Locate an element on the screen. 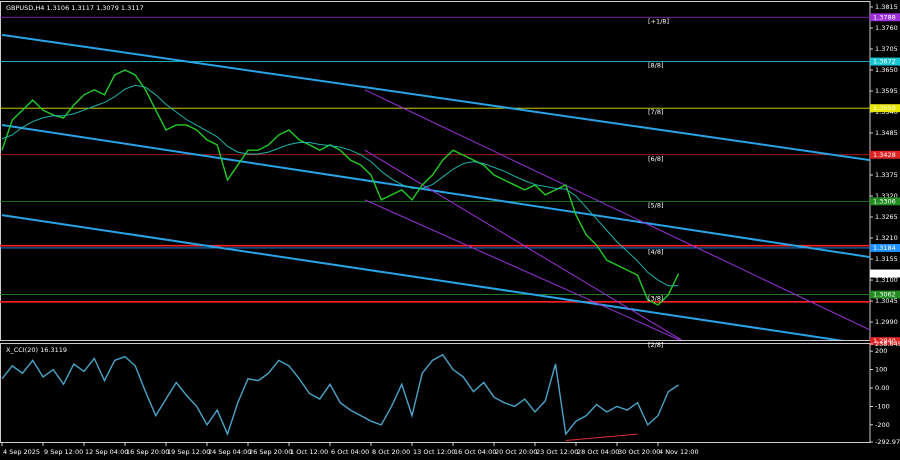  level-name: [8/8] is located at coordinates (656, 66).